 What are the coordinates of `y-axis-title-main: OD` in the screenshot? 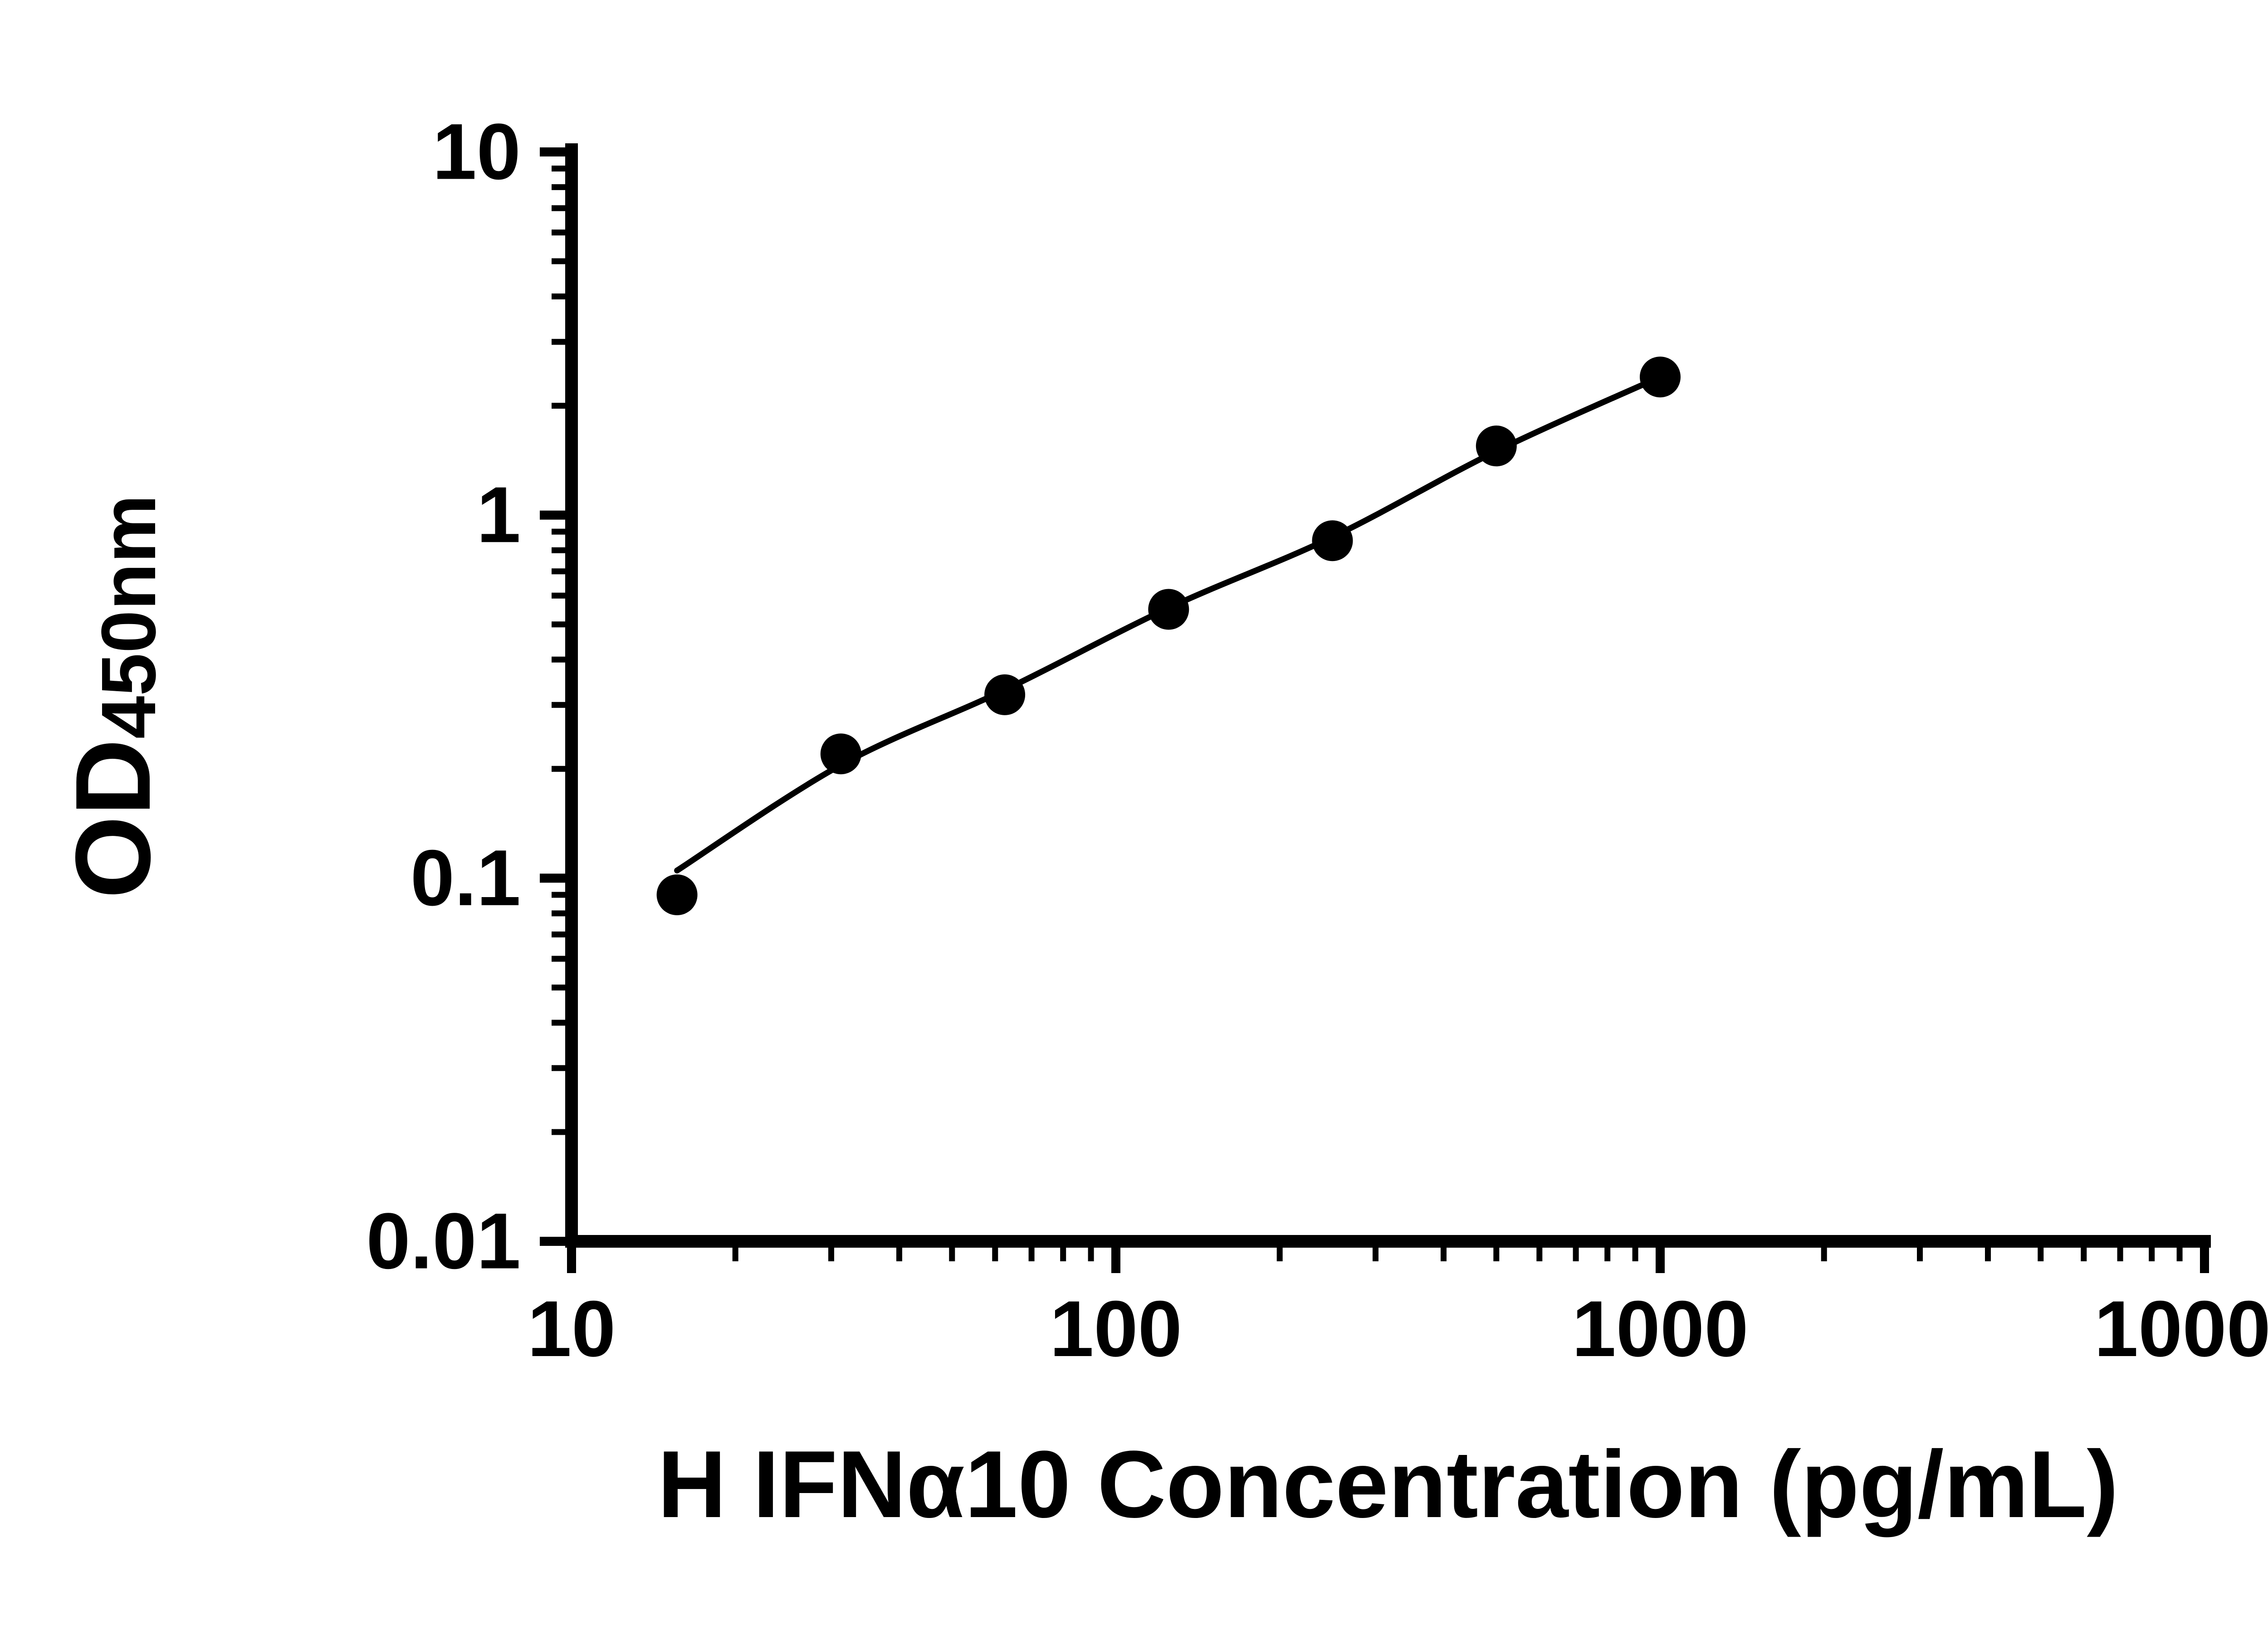 It's located at (113, 819).